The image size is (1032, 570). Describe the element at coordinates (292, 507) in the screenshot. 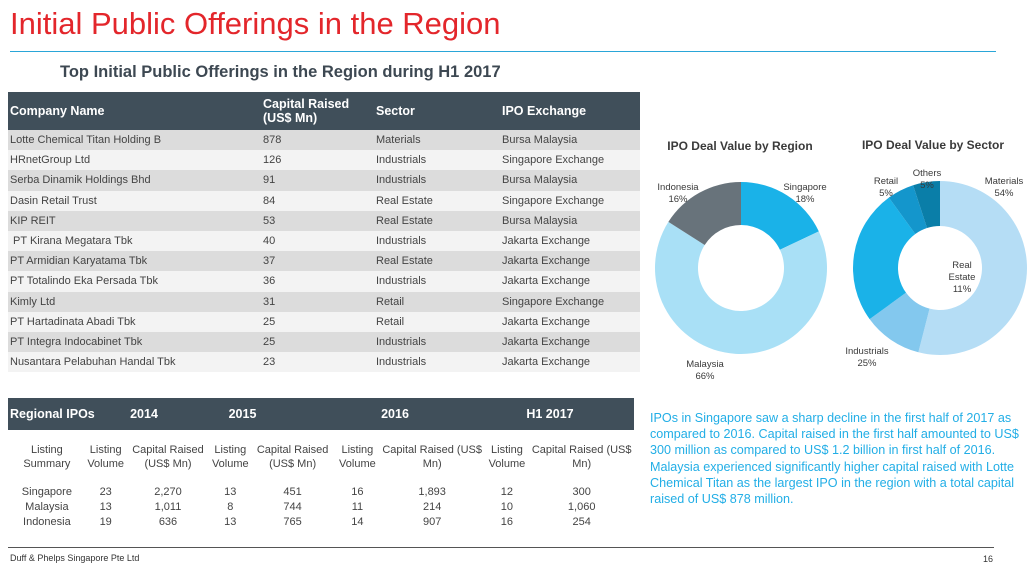

I see `regional-cell: 744` at that location.